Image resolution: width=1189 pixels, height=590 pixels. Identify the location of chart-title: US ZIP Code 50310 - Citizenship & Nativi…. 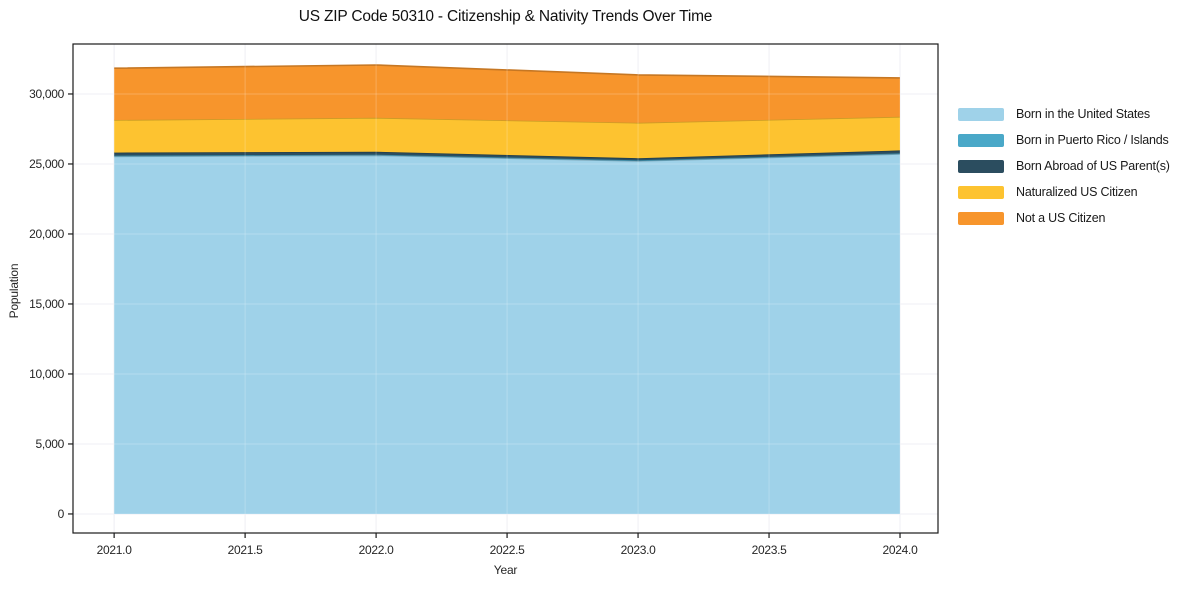
(505, 16).